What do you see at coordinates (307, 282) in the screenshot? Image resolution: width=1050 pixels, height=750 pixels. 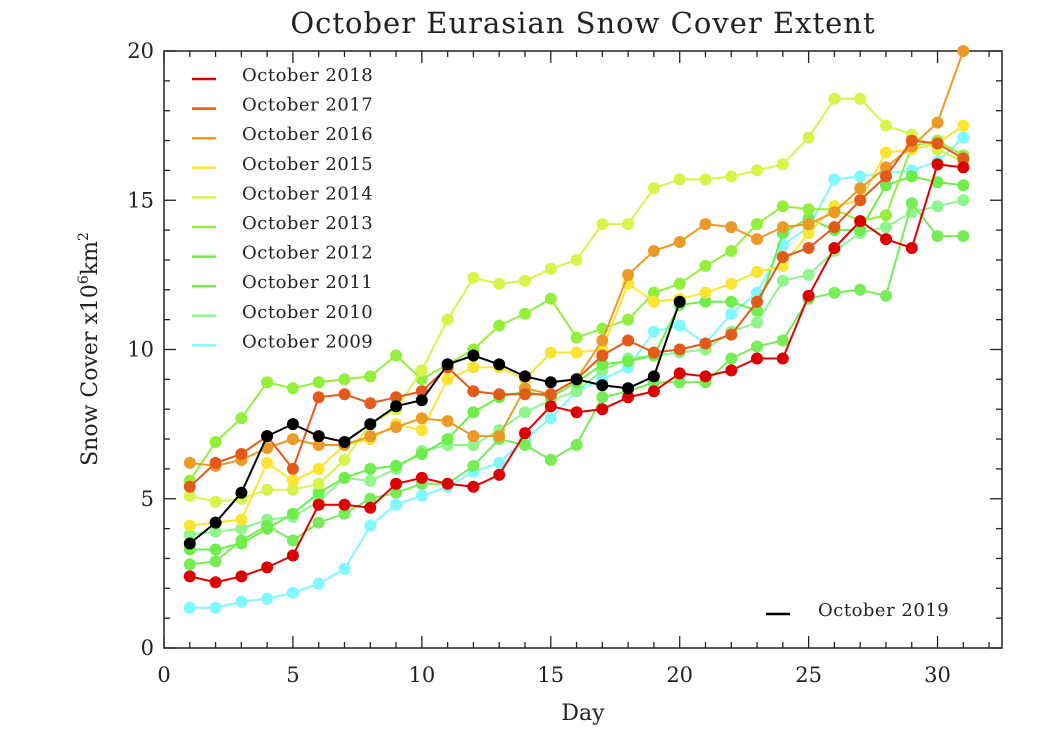 I see `legend-label: October 2011` at bounding box center [307, 282].